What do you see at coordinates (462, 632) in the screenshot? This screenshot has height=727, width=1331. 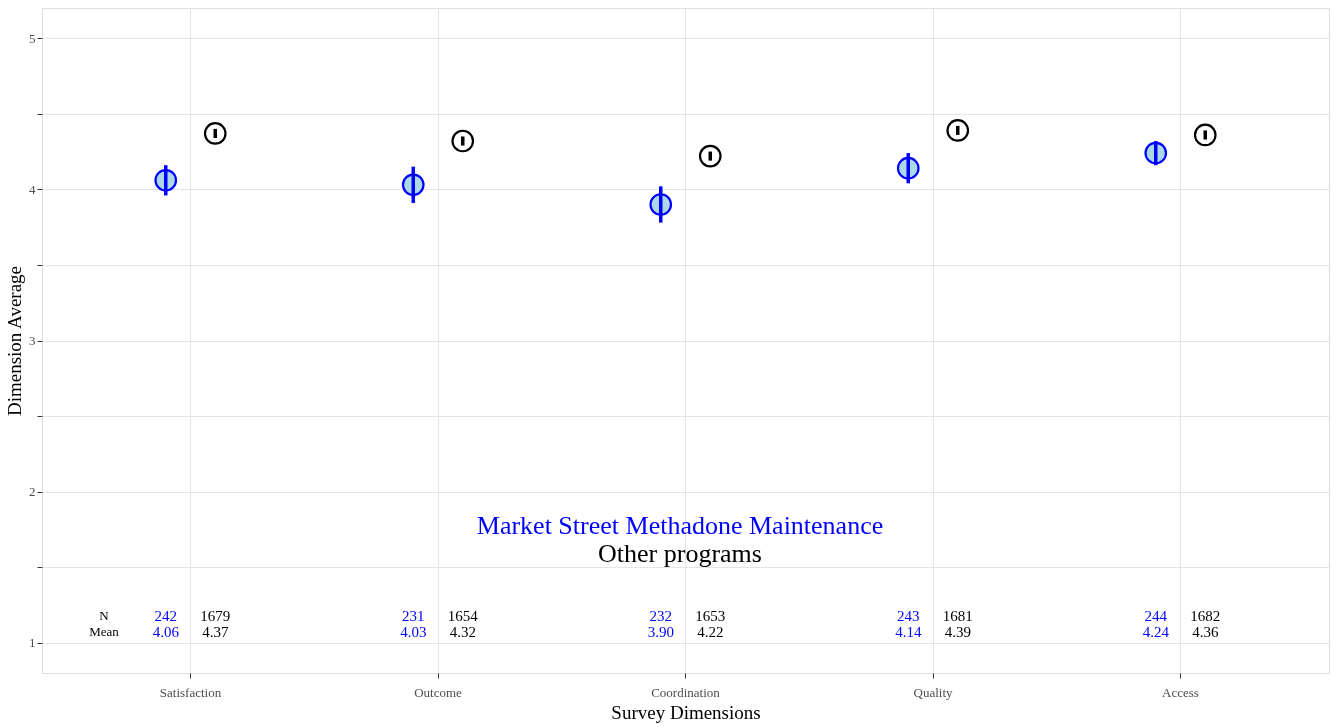 I see `annotation: 4.32` at bounding box center [462, 632].